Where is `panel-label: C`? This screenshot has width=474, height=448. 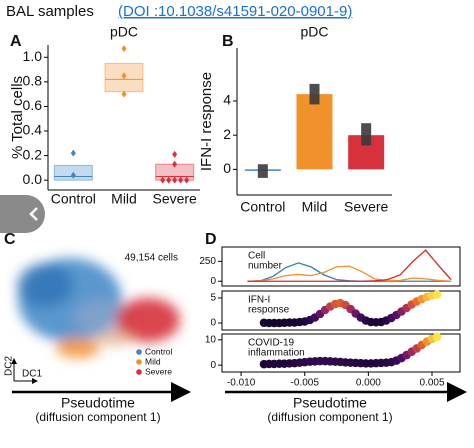
panel-label: C is located at coordinates (10, 239).